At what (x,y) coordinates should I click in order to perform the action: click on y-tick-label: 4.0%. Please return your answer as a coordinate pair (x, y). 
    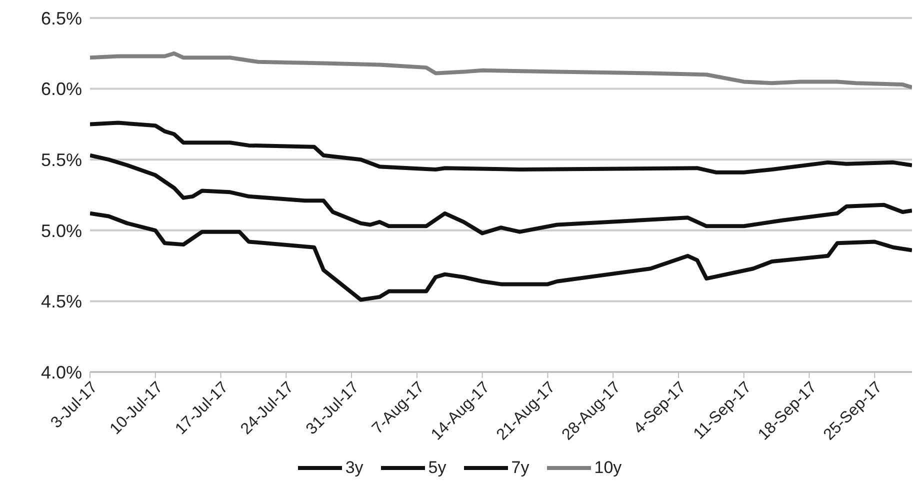
    Looking at the image, I should click on (61, 372).